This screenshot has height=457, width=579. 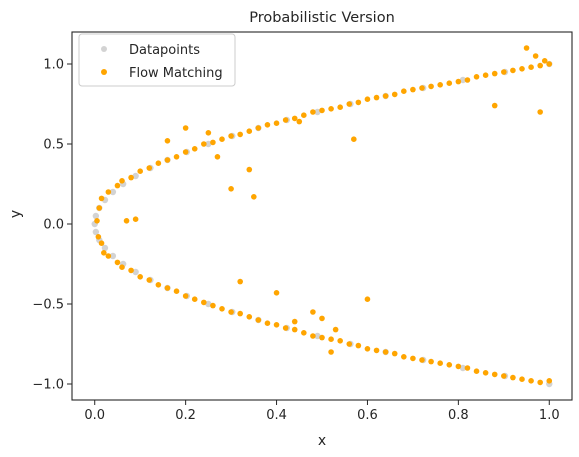 I want to click on y-axis: −1.0 −0.5 0.0 0.5 1.0, so click(x=52, y=225).